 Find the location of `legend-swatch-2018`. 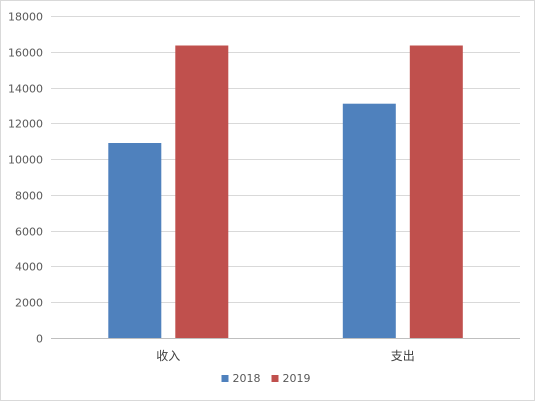

legend-swatch-2018 is located at coordinates (225, 378).